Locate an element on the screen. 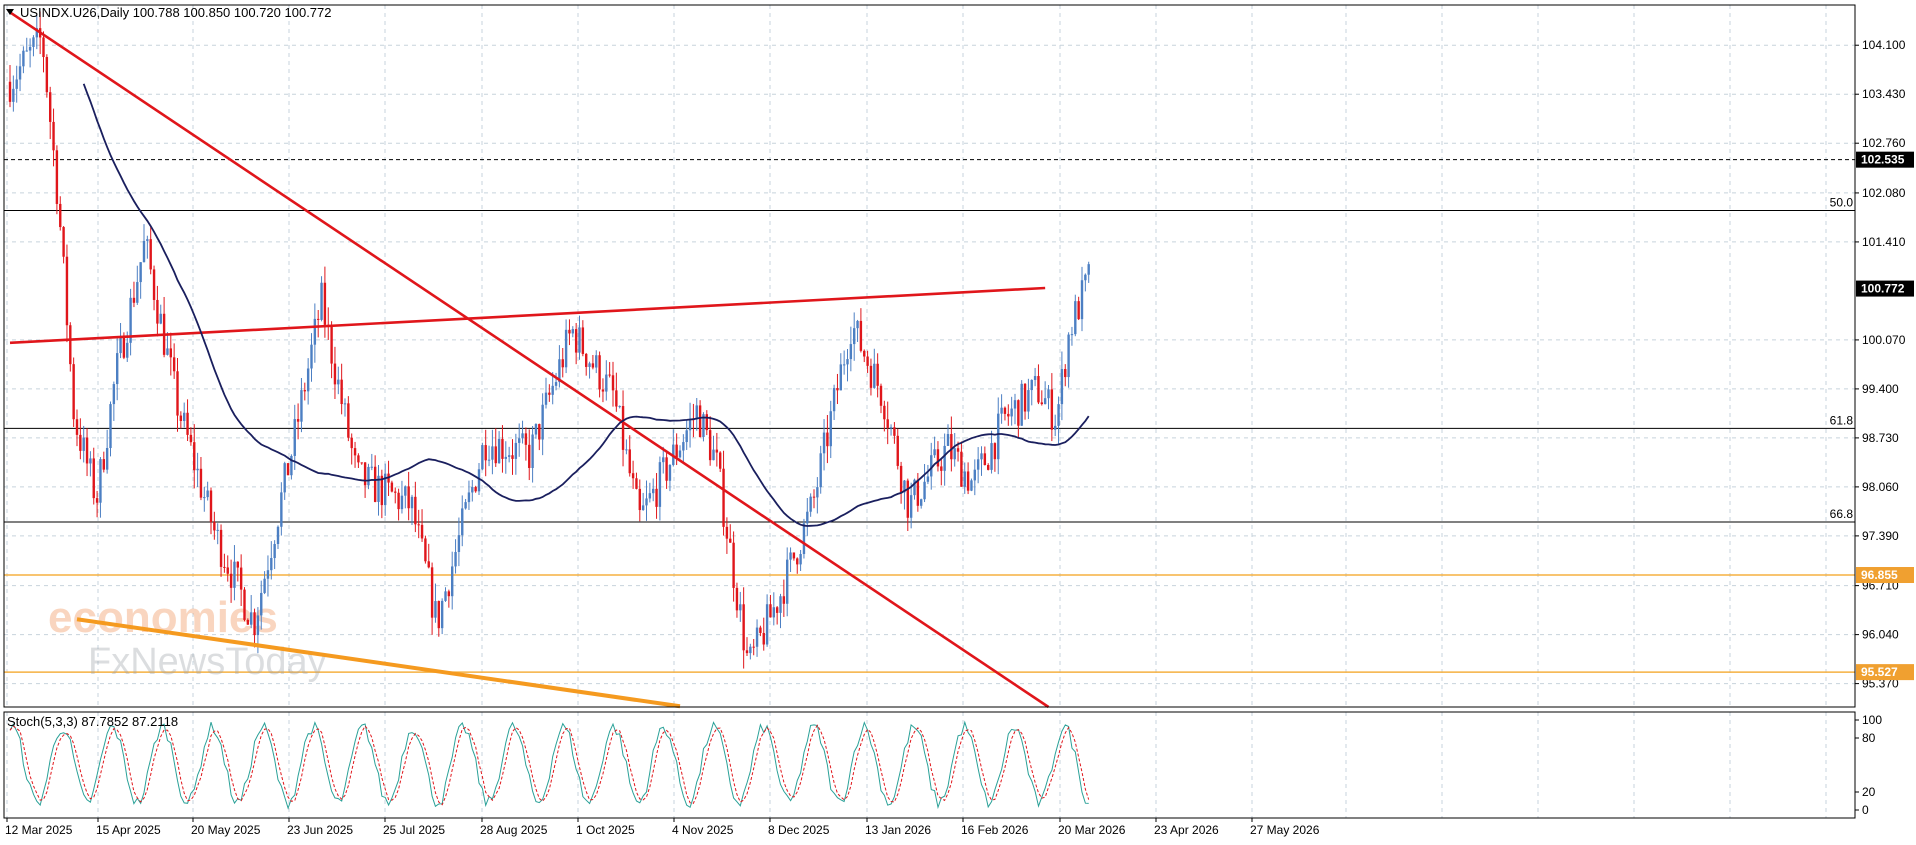 This screenshot has width=1916, height=845. price-tick-label: 100.070 is located at coordinates (1884, 340).